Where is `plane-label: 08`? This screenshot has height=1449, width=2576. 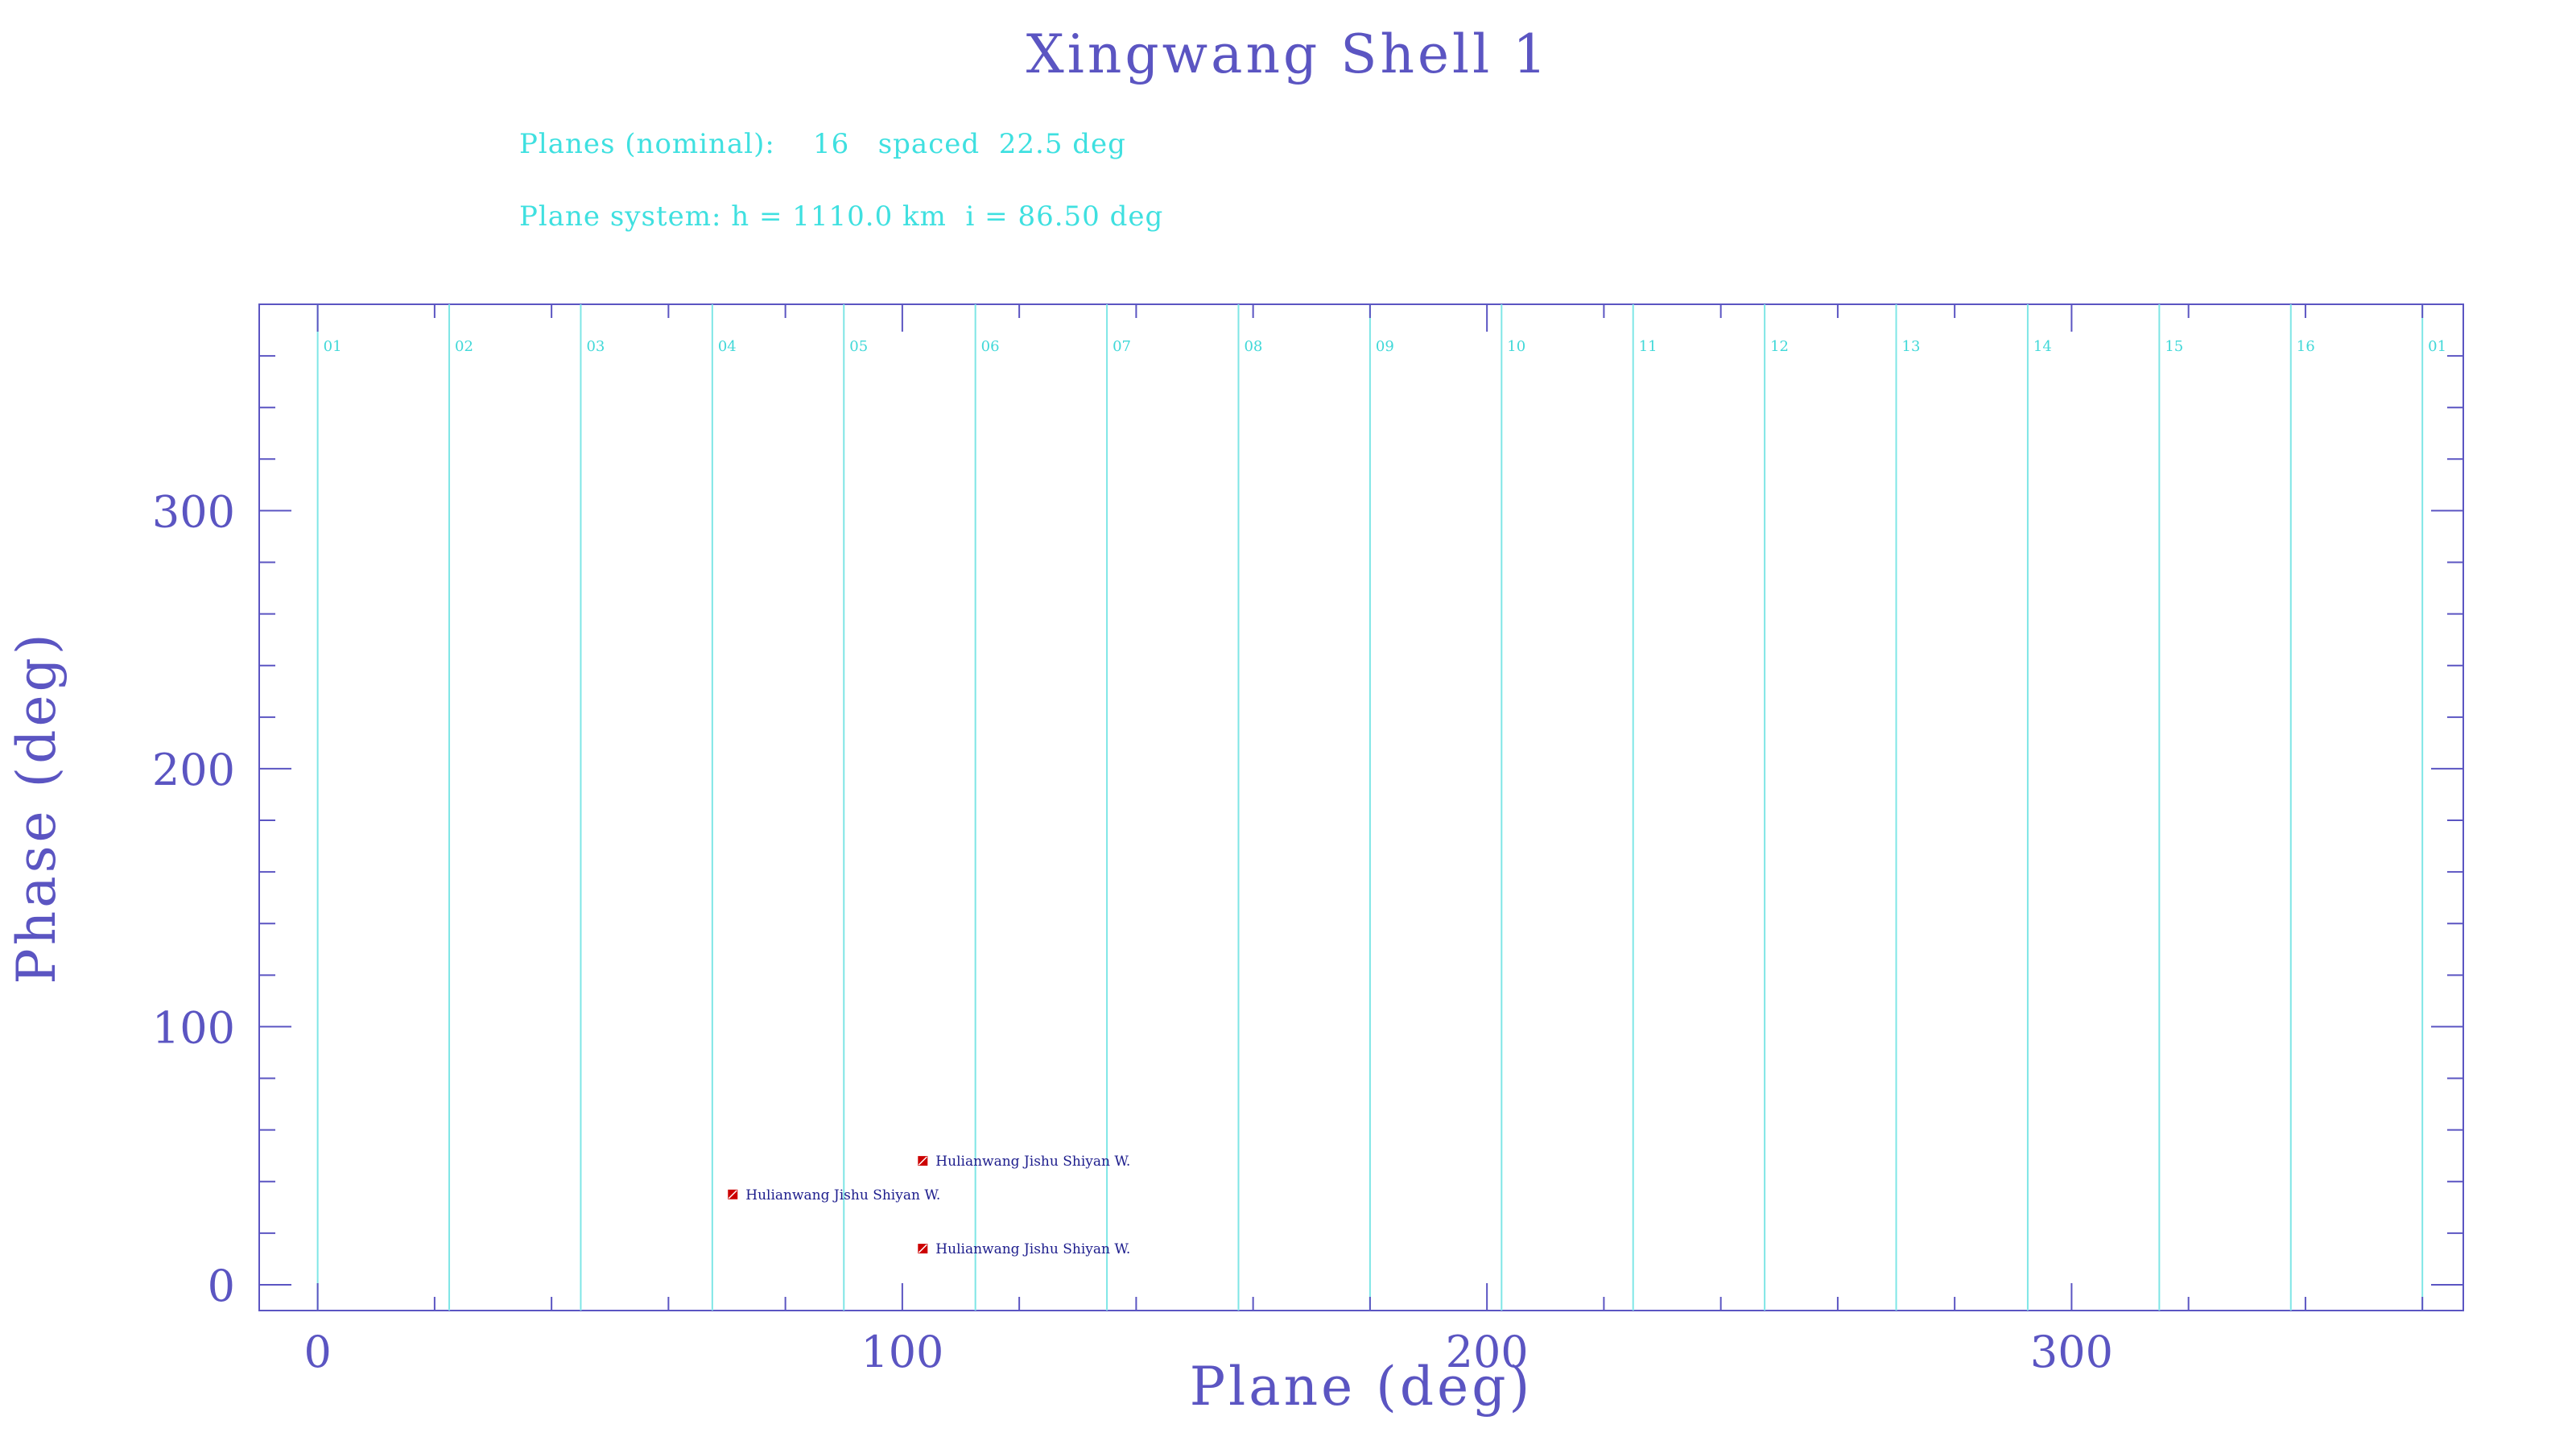
plane-label: 08 is located at coordinates (1253, 346).